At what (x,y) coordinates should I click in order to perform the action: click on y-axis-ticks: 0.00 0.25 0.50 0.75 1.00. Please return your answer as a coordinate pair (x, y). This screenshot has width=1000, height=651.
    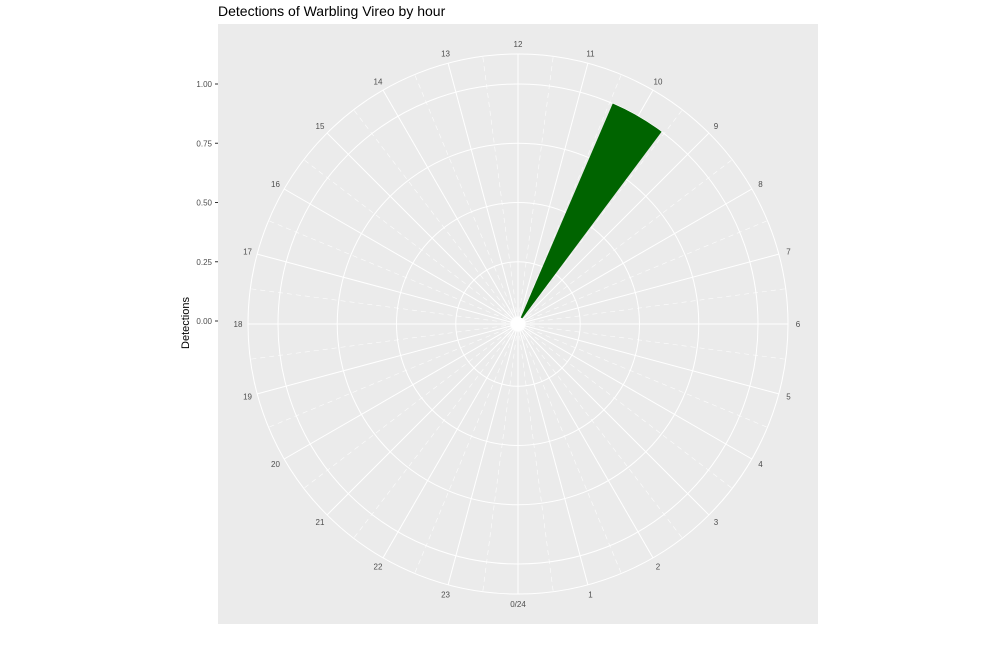
    Looking at the image, I should click on (207, 203).